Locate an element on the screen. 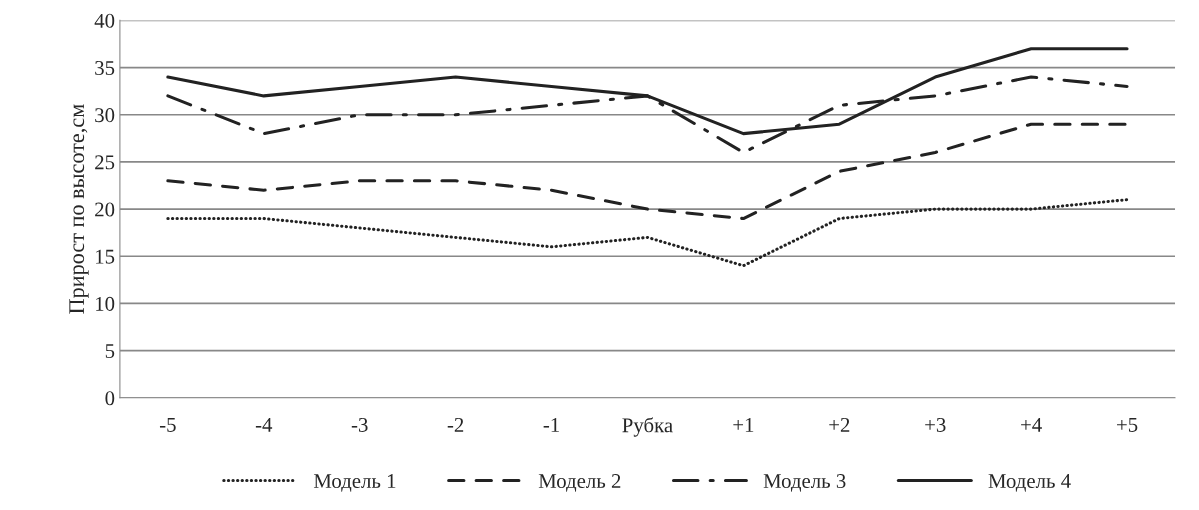  x-tick-label: +5 is located at coordinates (1127, 425).